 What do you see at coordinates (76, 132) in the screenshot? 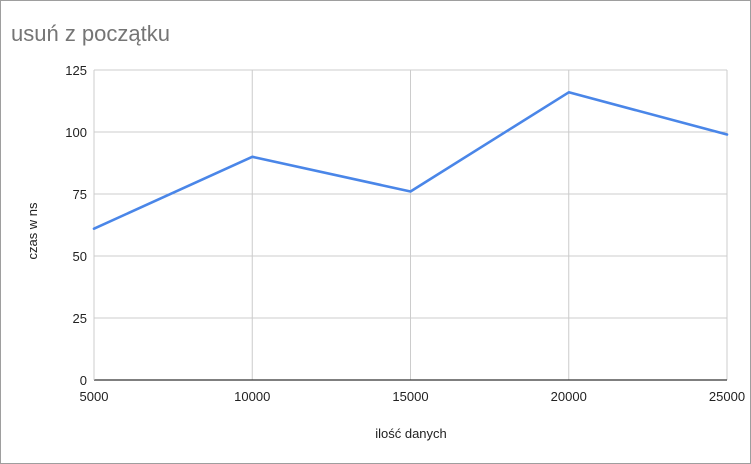
I see `y-tick-label: 100` at bounding box center [76, 132].